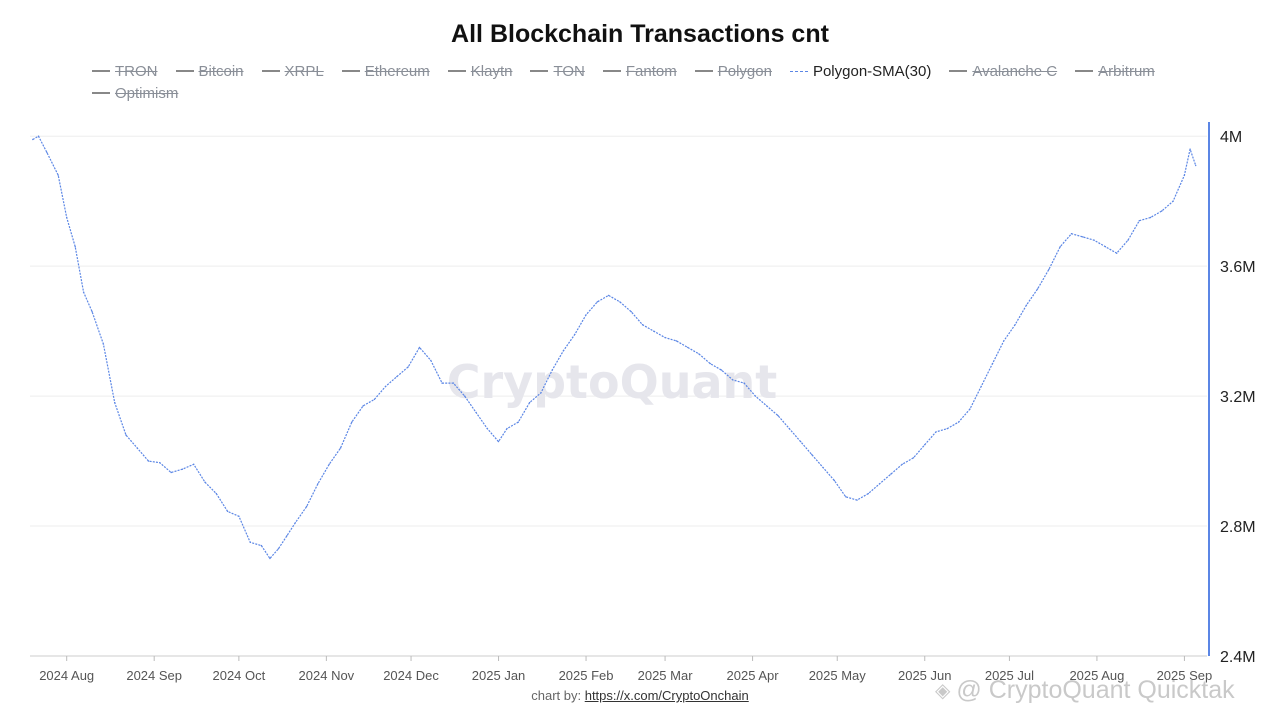 The width and height of the screenshot is (1280, 720). Describe the element at coordinates (838, 675) in the screenshot. I see `x-tick-label: 2025 May` at that location.